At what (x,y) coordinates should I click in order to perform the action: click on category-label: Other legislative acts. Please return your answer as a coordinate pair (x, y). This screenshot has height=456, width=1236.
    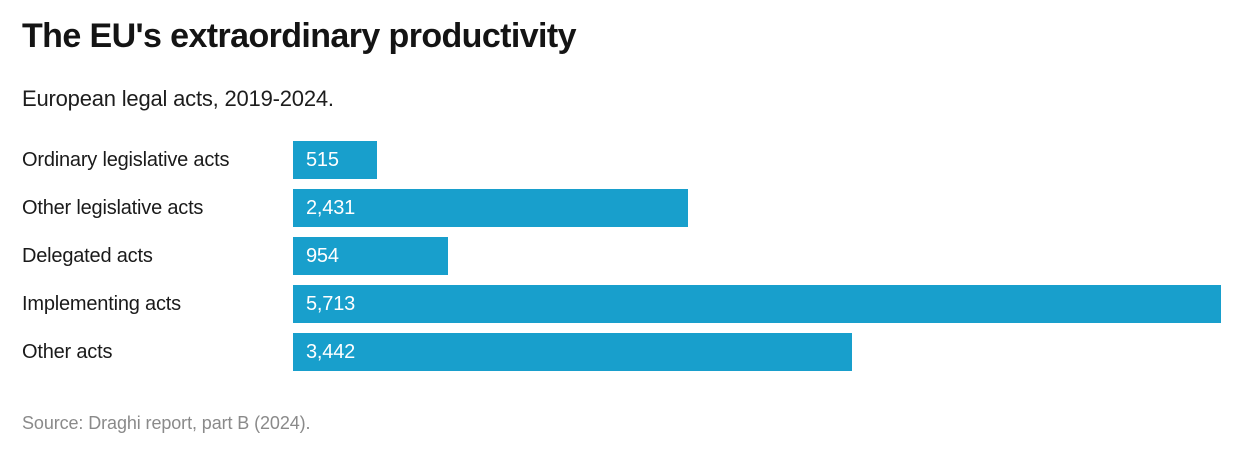
    Looking at the image, I should click on (113, 207).